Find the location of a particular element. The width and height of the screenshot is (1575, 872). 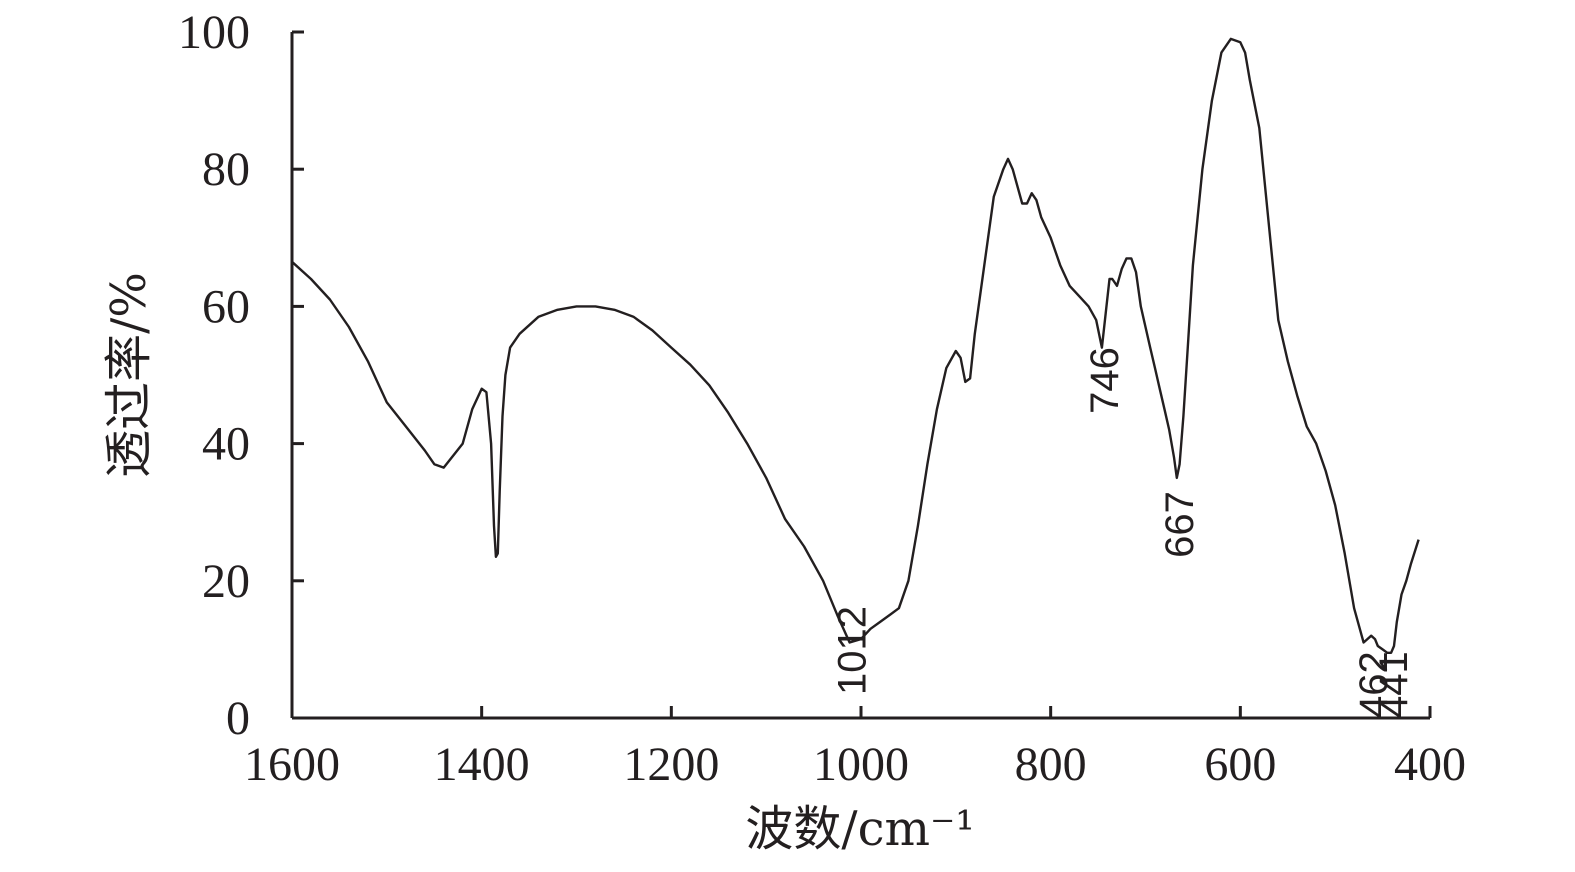

peak-label-746: 746 is located at coordinates (1105, 380).